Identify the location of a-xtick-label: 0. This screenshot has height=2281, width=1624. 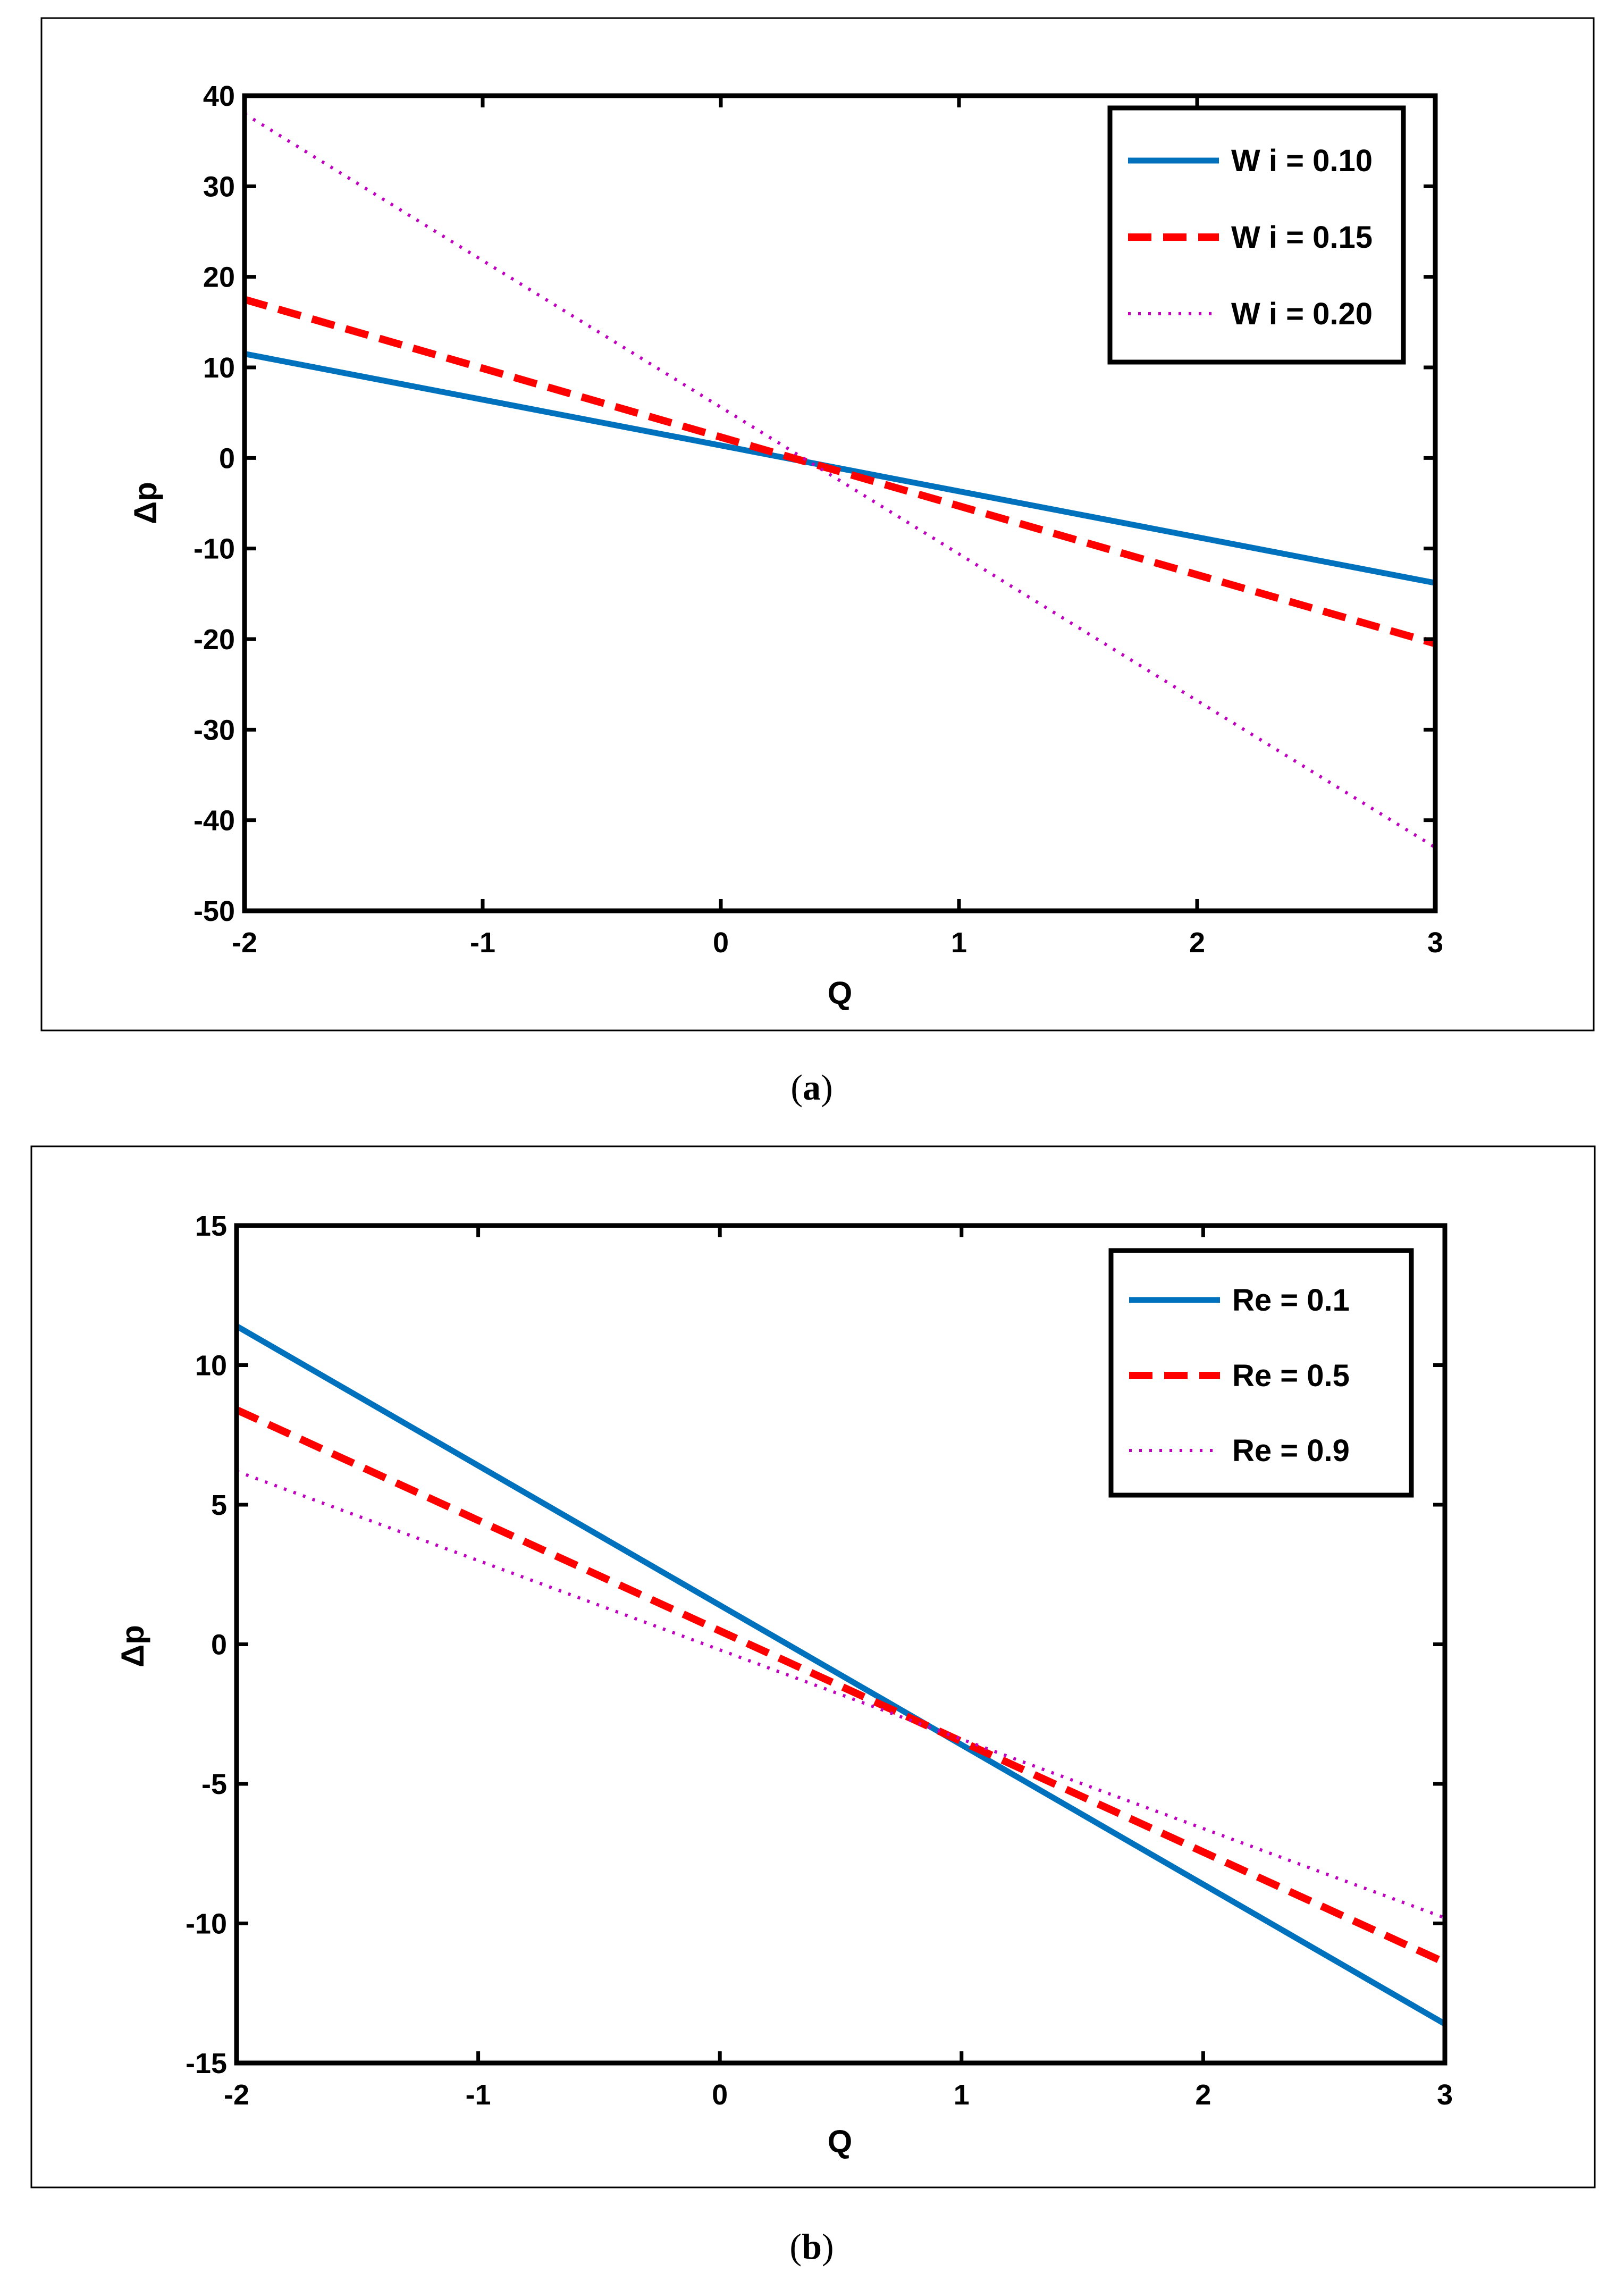
(721, 943).